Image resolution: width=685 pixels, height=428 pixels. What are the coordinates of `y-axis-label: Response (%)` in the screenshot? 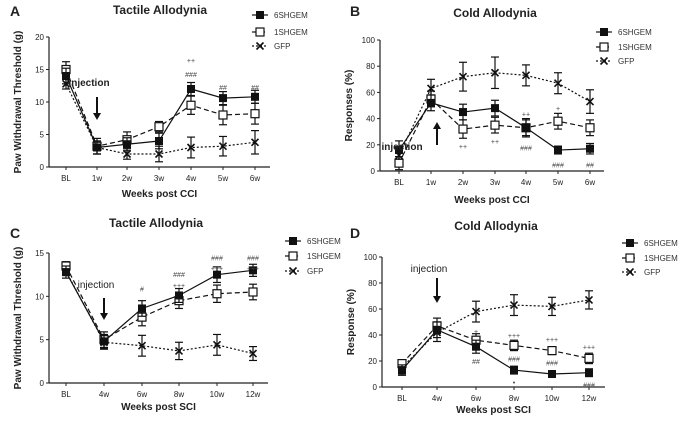 It's located at (351, 322).